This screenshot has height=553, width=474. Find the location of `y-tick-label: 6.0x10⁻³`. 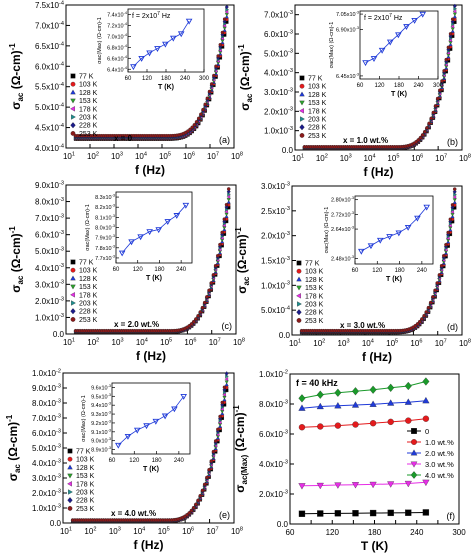

y-tick-label: 6.0x10⁻³ is located at coordinates (278, 34).